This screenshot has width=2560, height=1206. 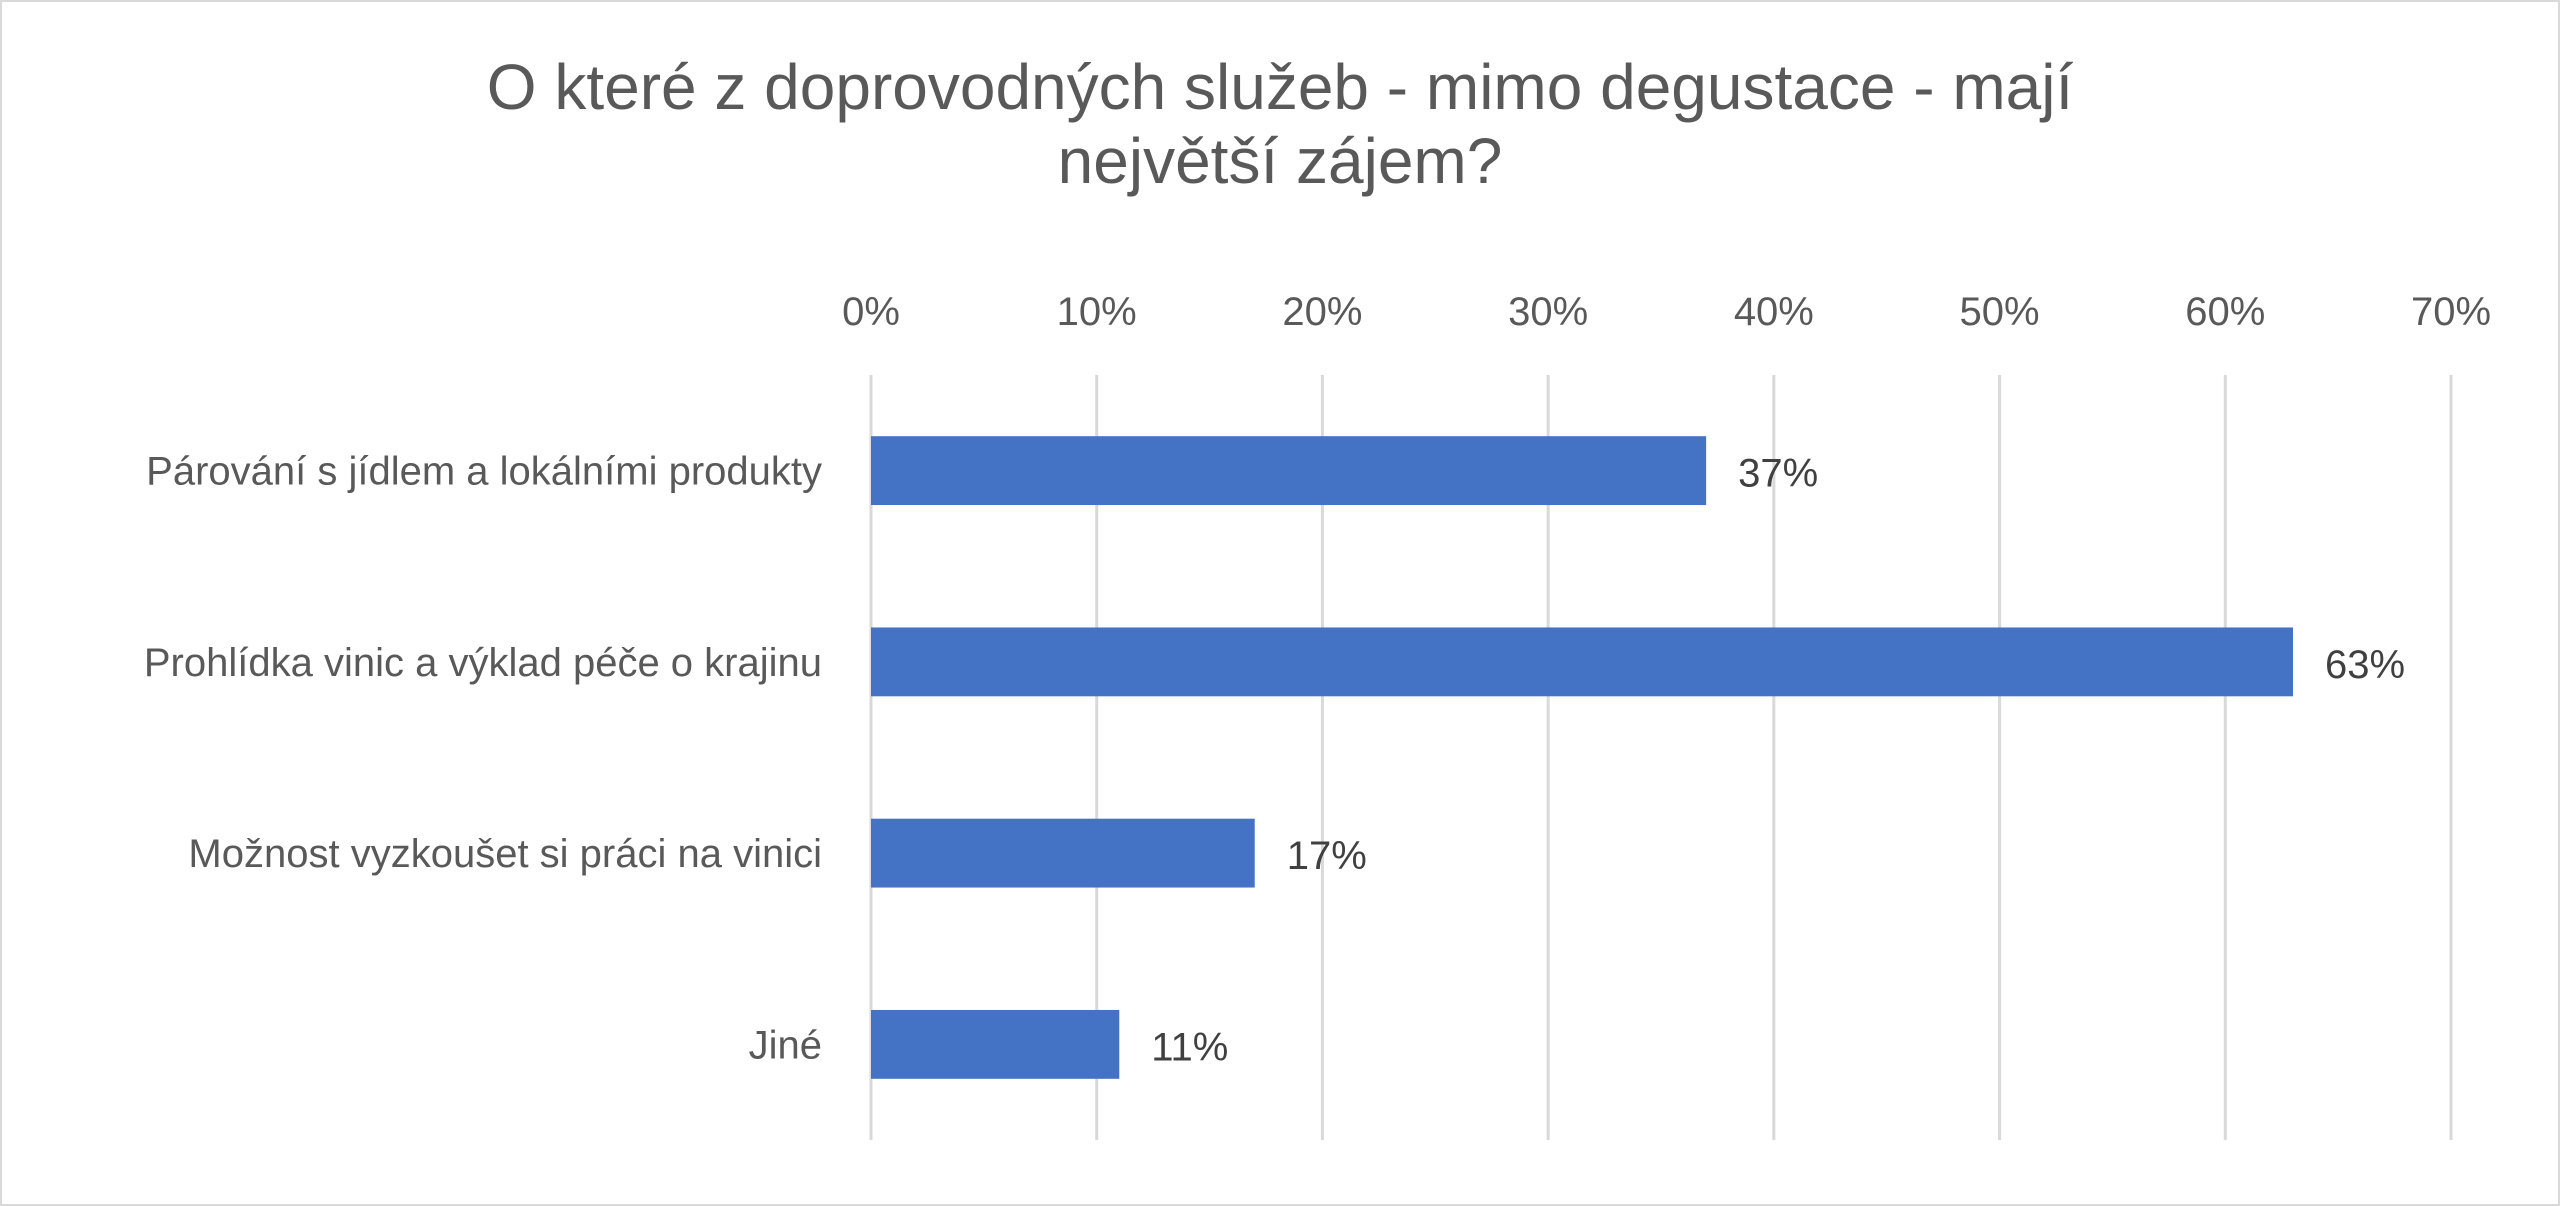 What do you see at coordinates (1774, 312) in the screenshot?
I see `x-tick-label: 40%` at bounding box center [1774, 312].